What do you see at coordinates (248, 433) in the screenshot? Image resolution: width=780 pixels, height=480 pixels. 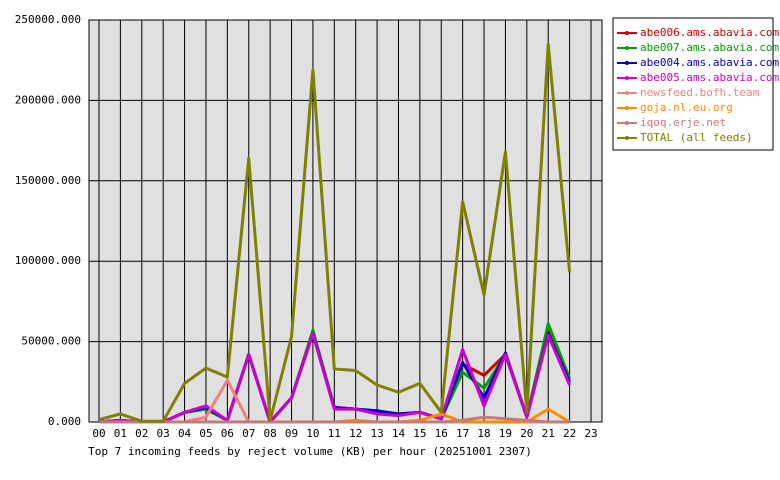 I see `x-tick-label: 07` at bounding box center [248, 433].